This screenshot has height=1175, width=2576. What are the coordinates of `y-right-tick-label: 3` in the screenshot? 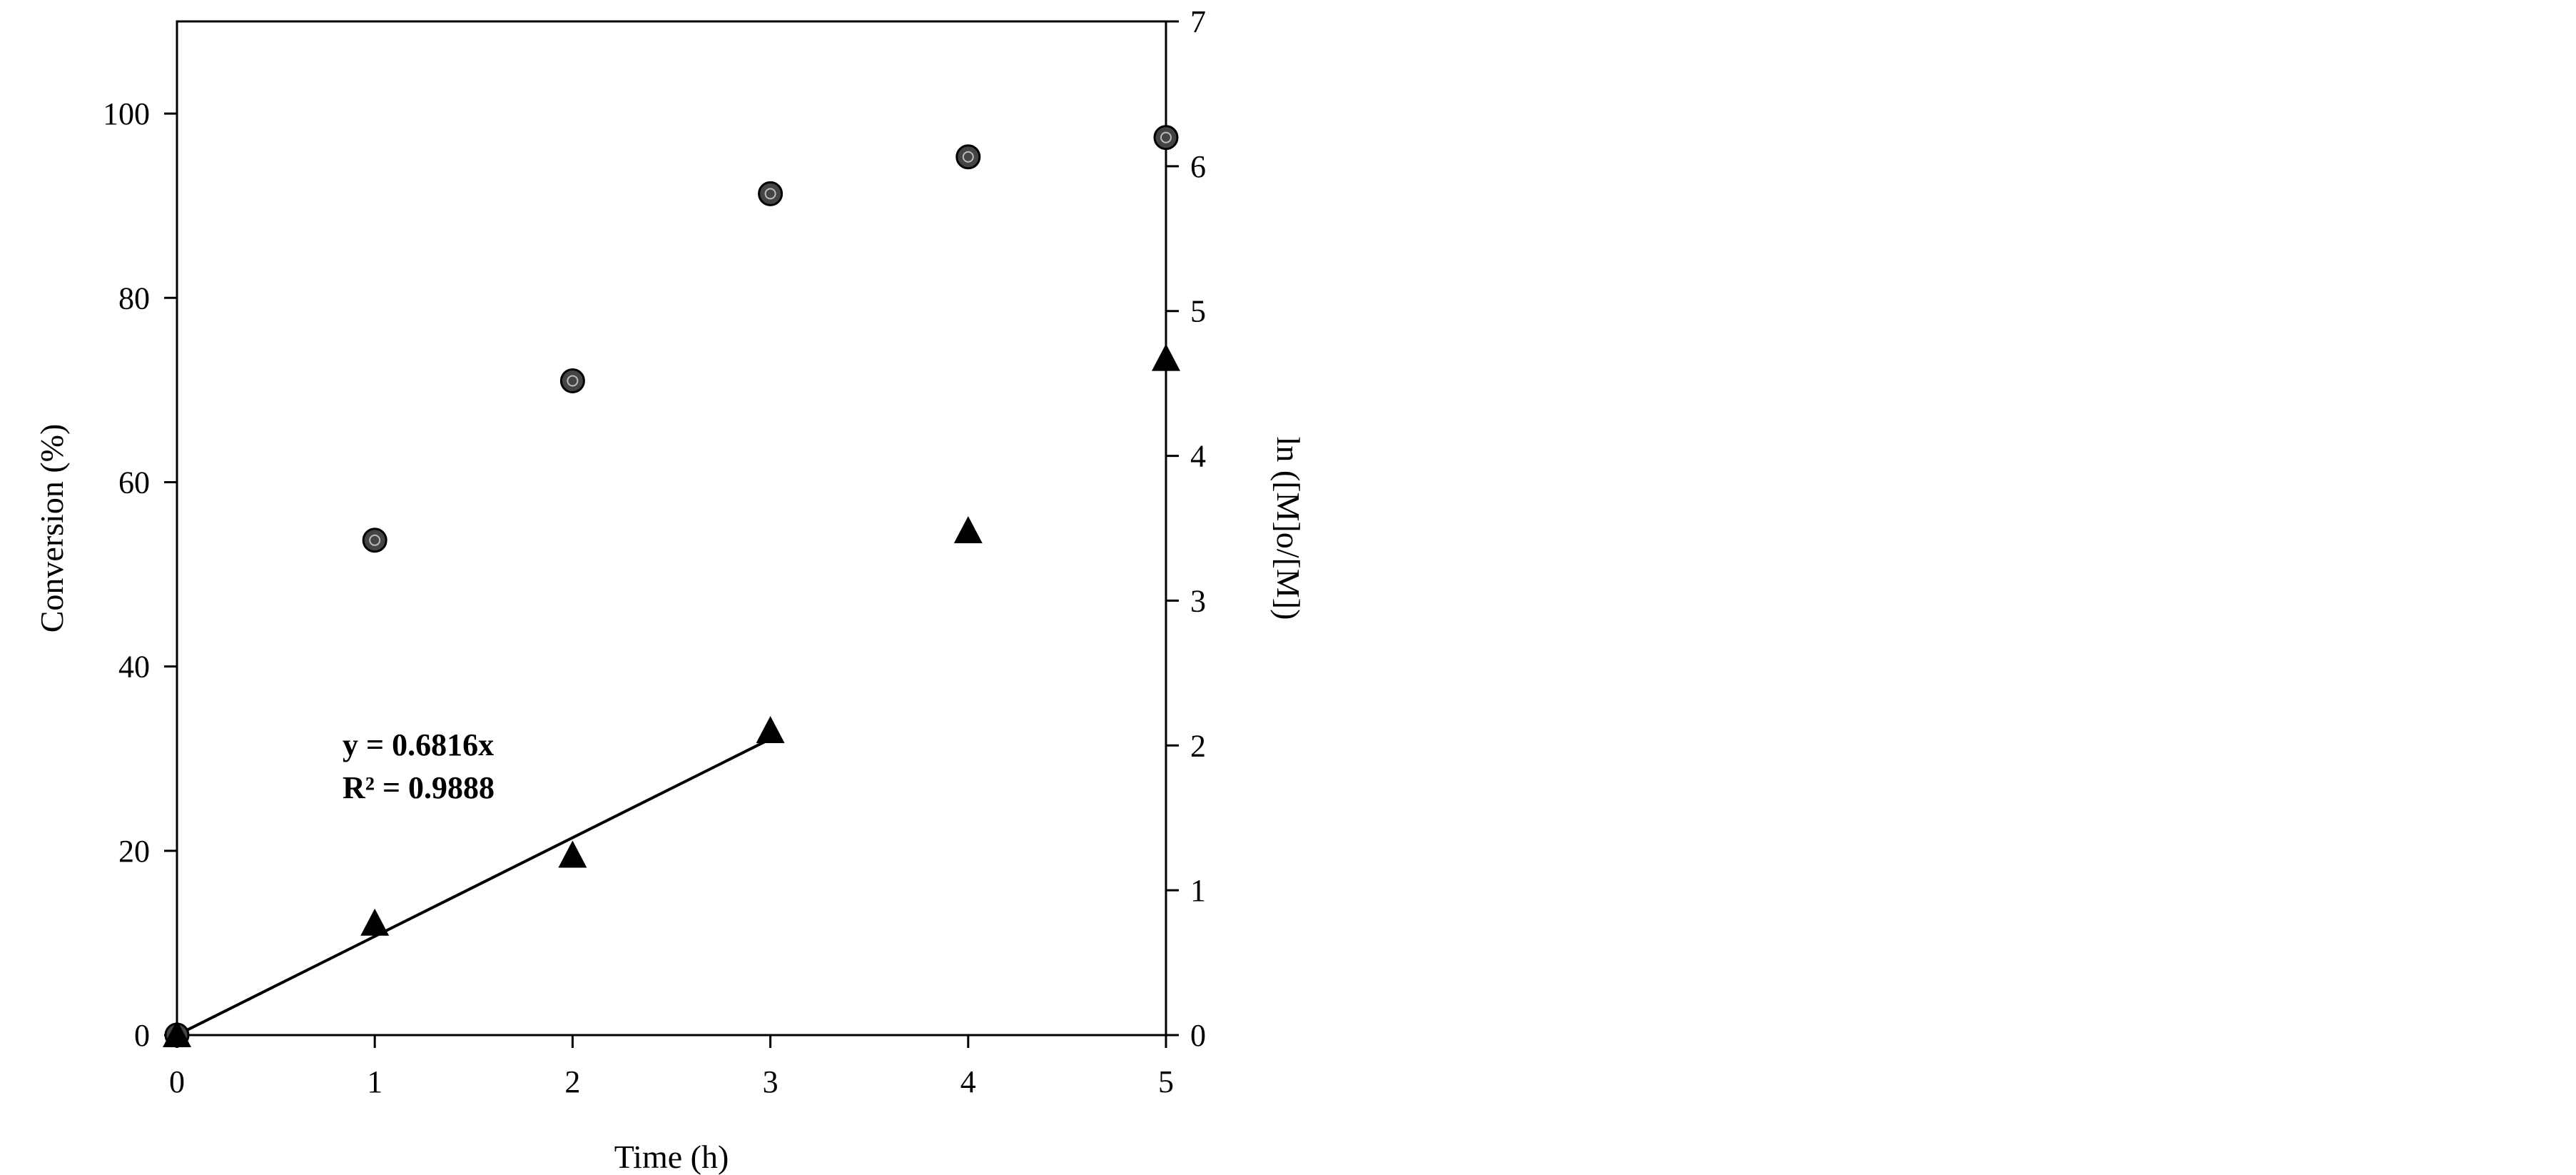 It's located at (1198, 600).